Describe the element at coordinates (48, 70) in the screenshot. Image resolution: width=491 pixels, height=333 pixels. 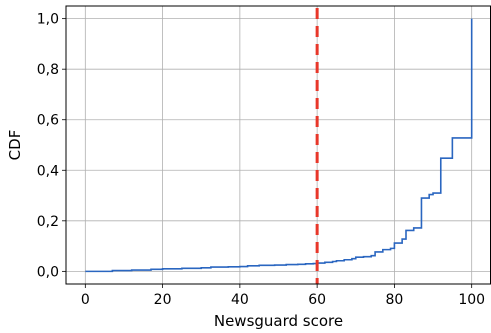
I see `y-tick-label: 0,8` at that location.